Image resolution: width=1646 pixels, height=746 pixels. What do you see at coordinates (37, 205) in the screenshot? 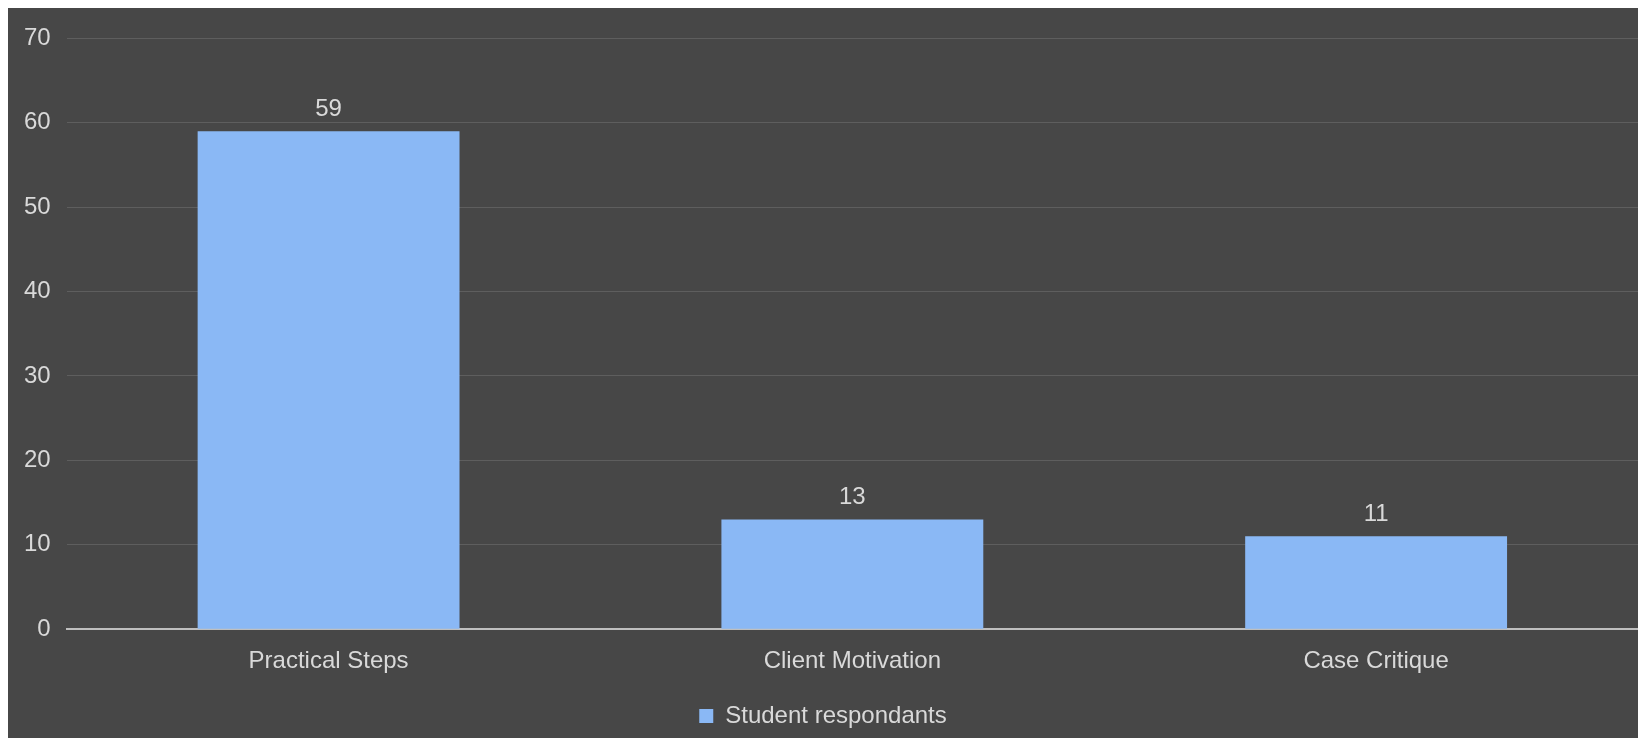
I see `y-tick-label: 50` at bounding box center [37, 205].